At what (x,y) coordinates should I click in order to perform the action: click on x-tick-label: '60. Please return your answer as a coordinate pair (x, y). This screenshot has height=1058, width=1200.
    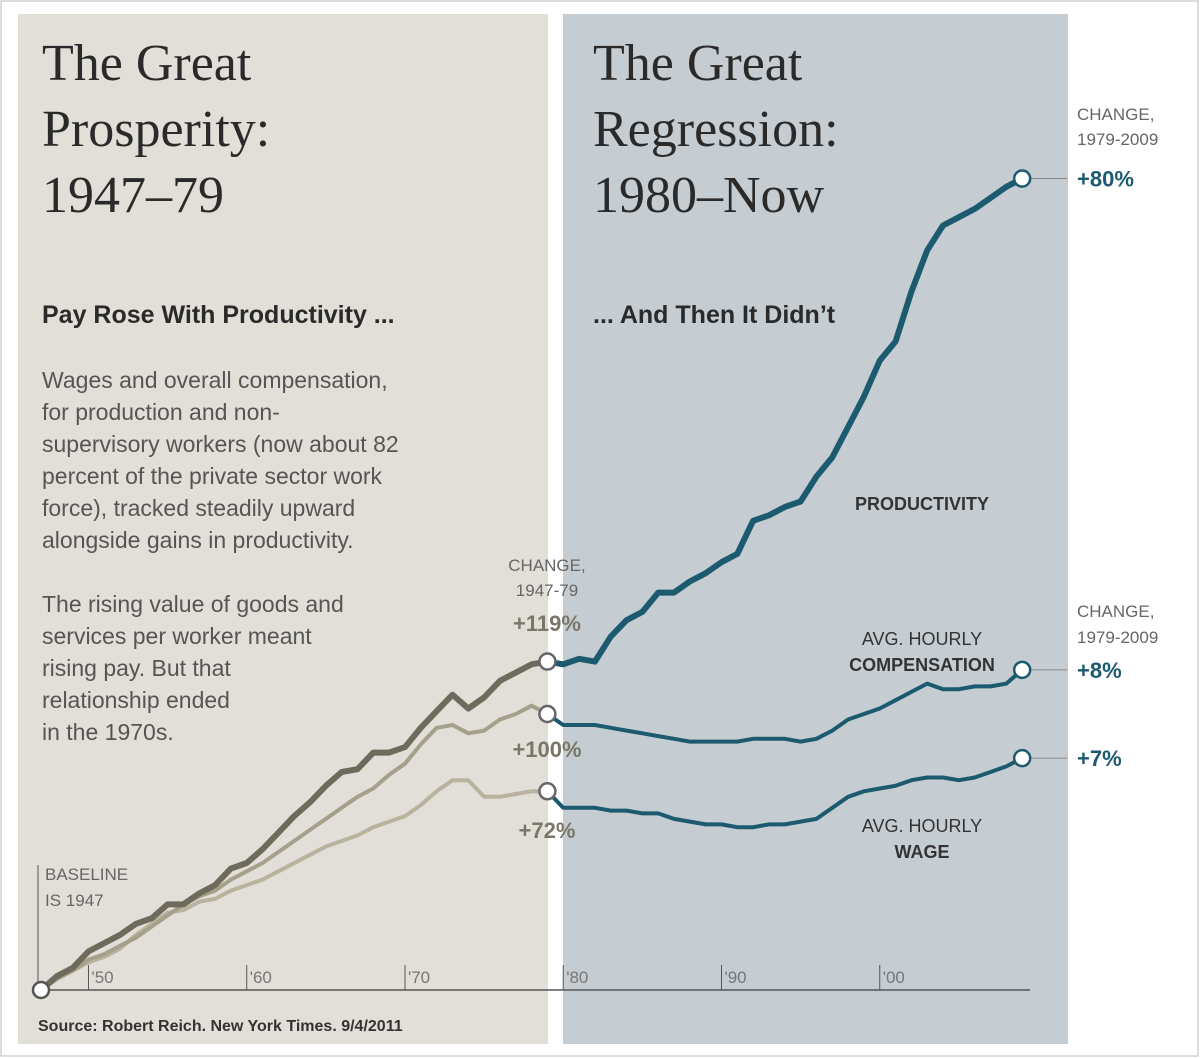
    Looking at the image, I should click on (261, 977).